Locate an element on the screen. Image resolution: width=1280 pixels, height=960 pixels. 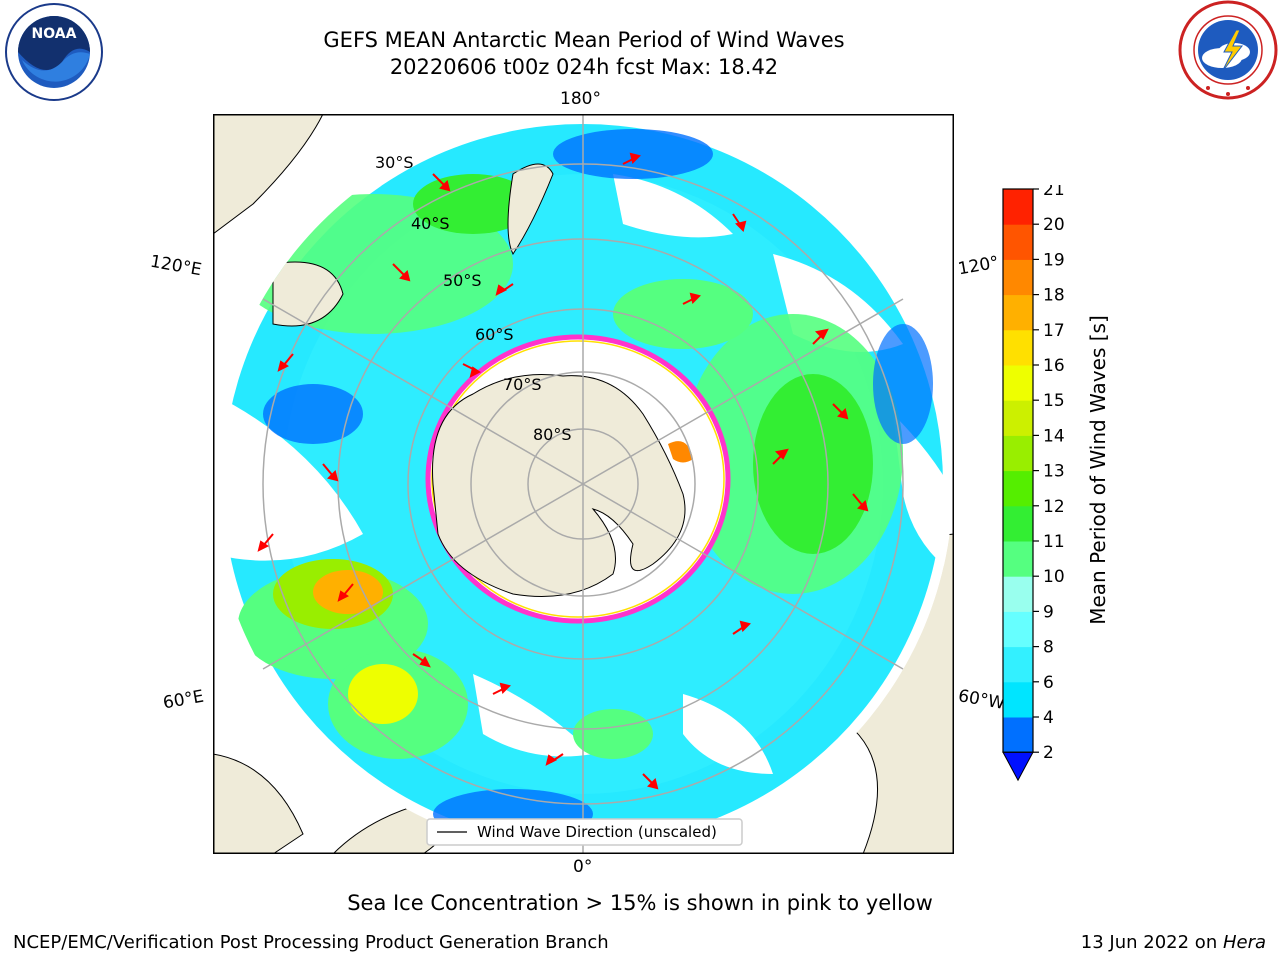
colorbar-tick-label: 19 is located at coordinates (1054, 260).